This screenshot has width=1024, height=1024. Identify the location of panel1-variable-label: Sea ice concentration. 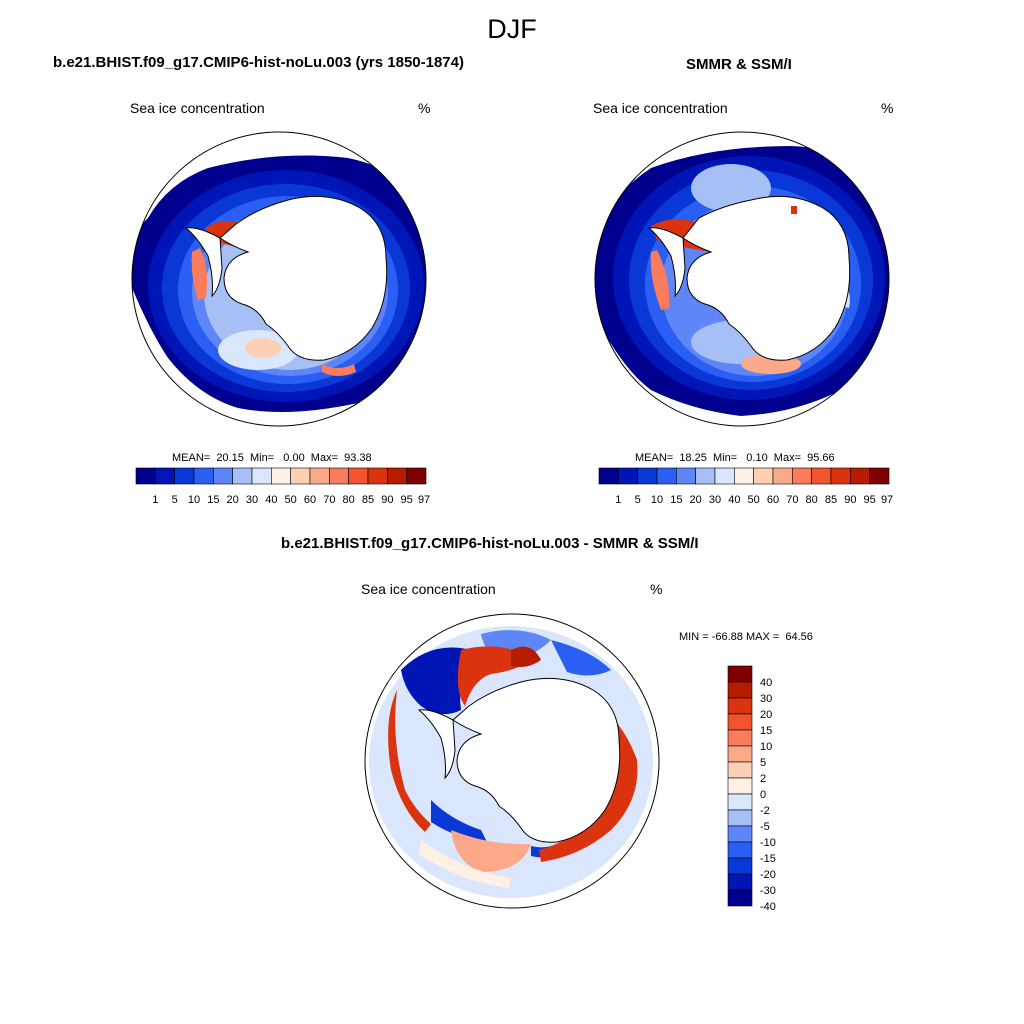
(197, 108).